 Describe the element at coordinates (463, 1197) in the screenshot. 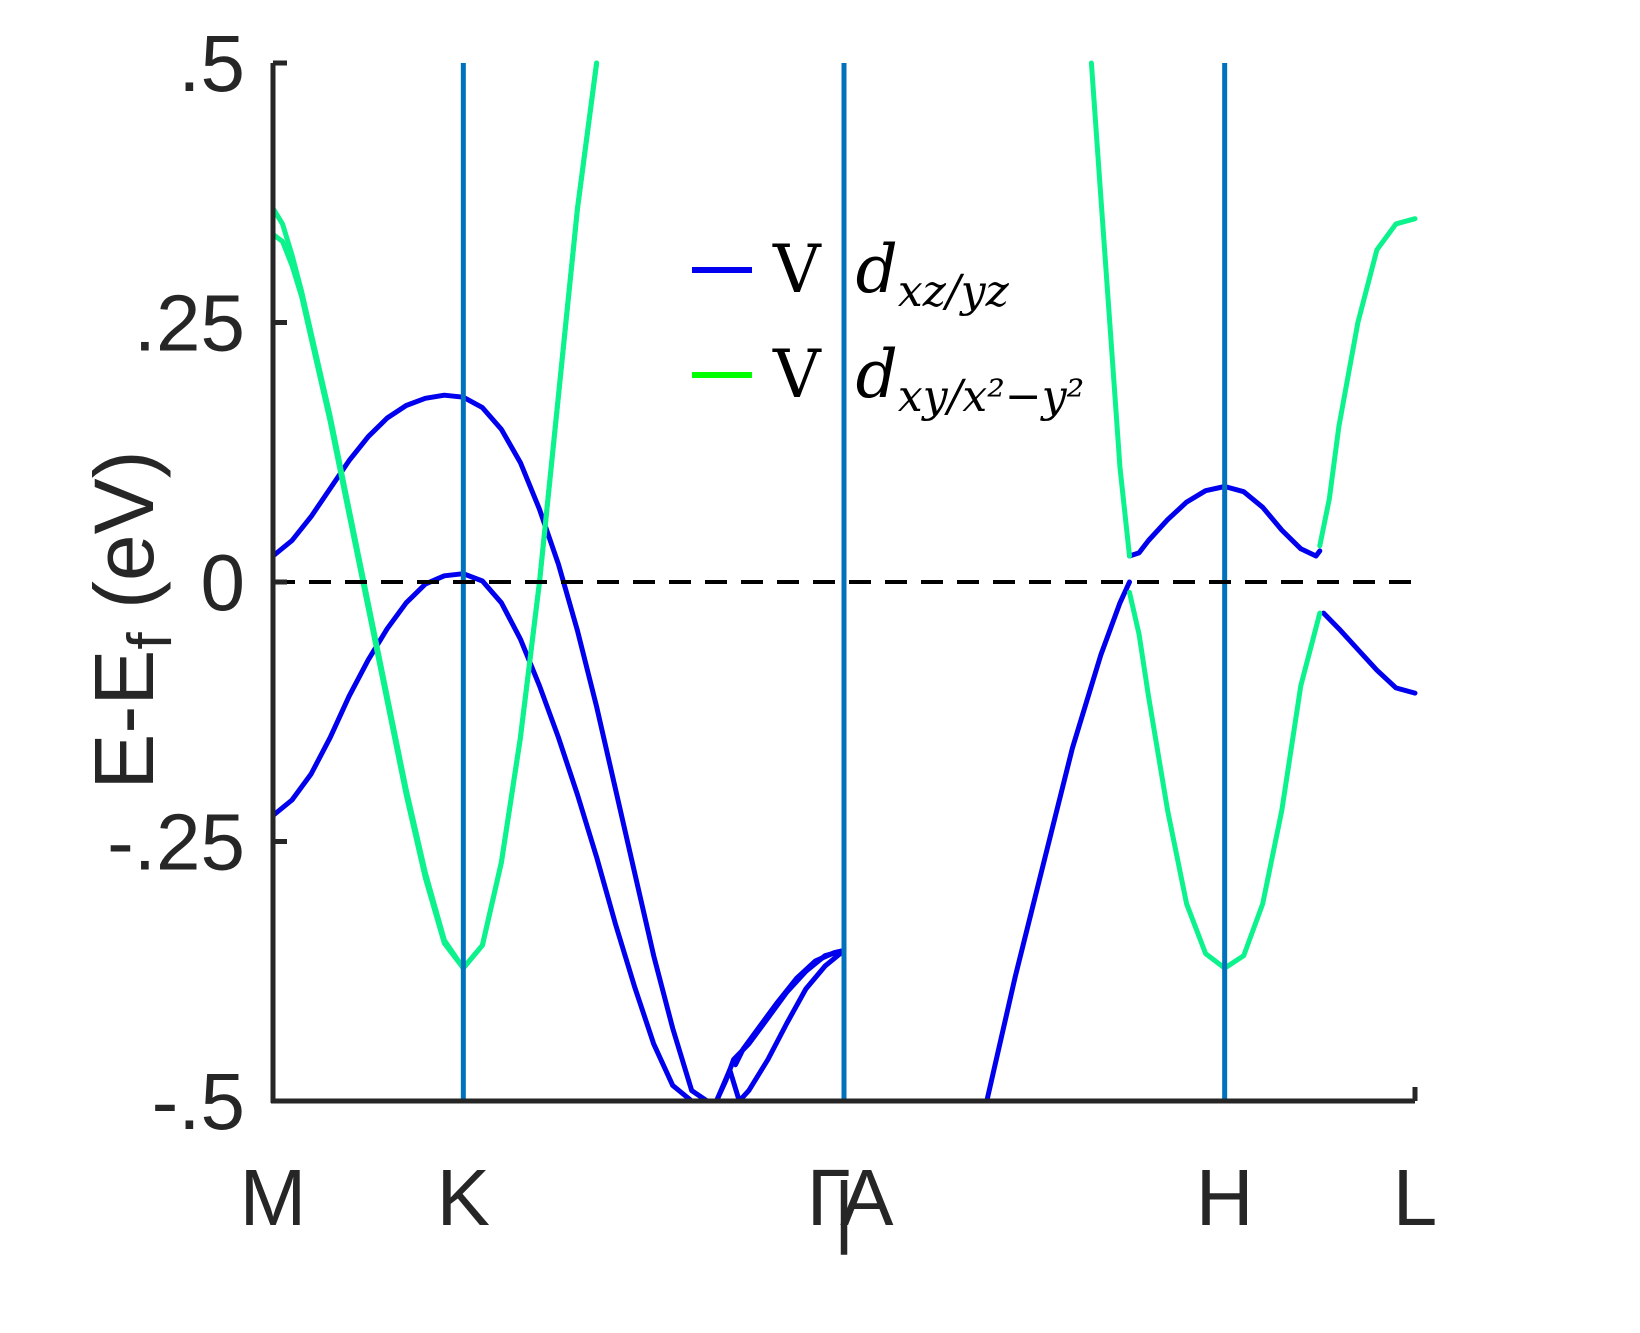

I see `x-tick-label-1: K` at that location.